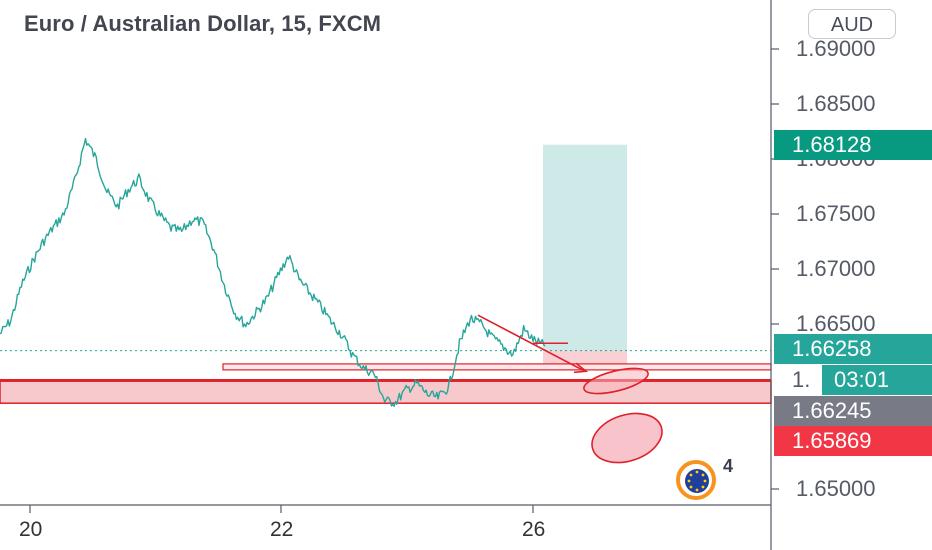  What do you see at coordinates (282, 529) in the screenshot?
I see `time-tick-label: 22` at bounding box center [282, 529].